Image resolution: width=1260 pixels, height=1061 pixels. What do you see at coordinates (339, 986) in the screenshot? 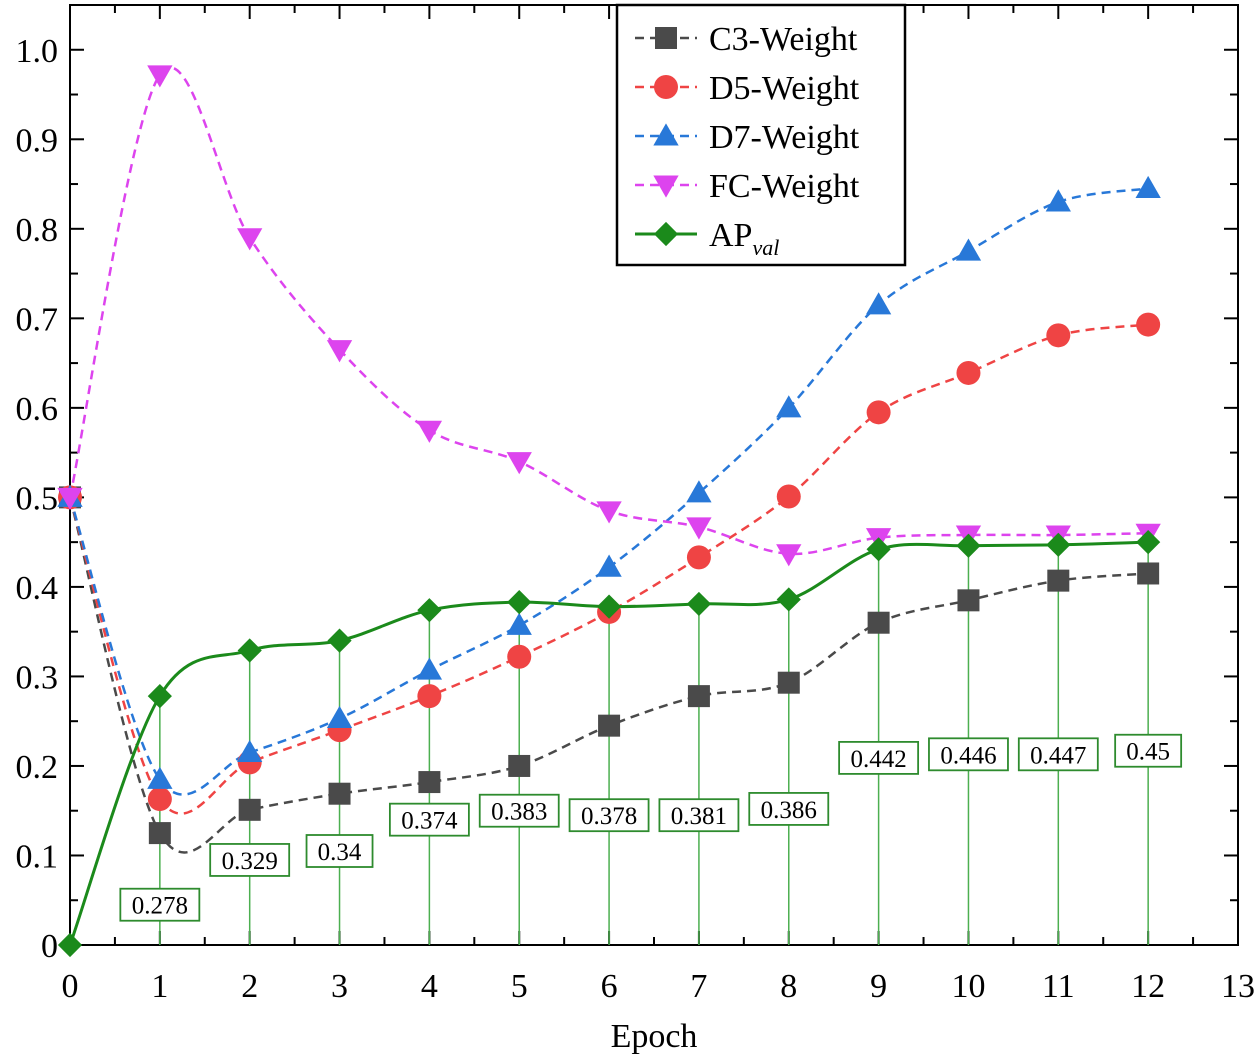
I see `x-tick-label: 3` at bounding box center [339, 986].